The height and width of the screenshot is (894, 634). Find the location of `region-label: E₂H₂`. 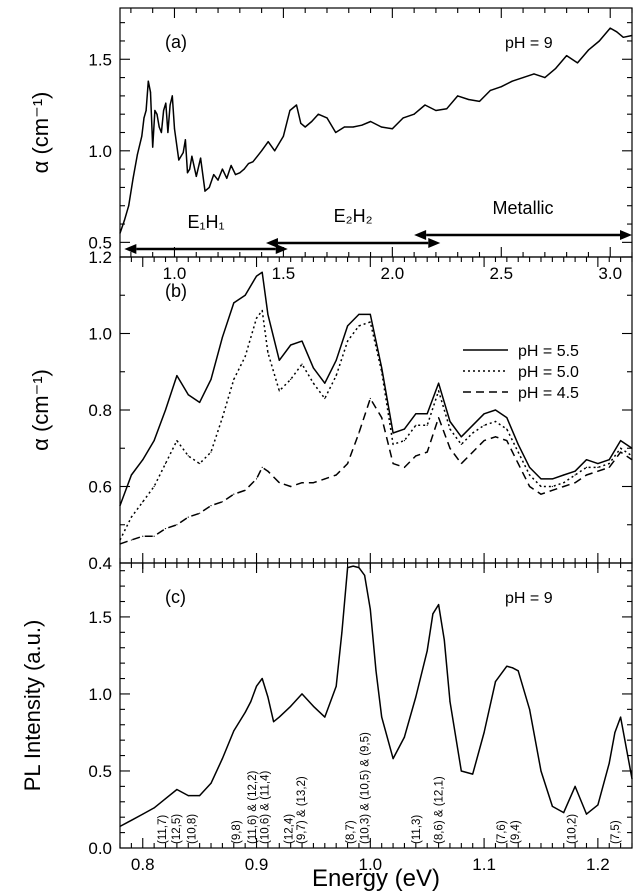

region-label: E₂H₂ is located at coordinates (353, 216).